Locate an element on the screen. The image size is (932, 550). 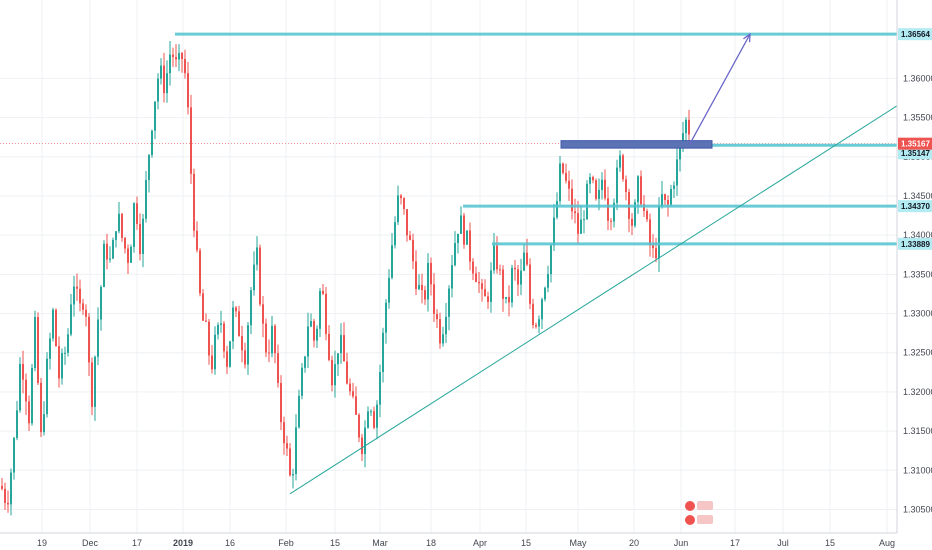
event-markers is located at coordinates (699, 513).